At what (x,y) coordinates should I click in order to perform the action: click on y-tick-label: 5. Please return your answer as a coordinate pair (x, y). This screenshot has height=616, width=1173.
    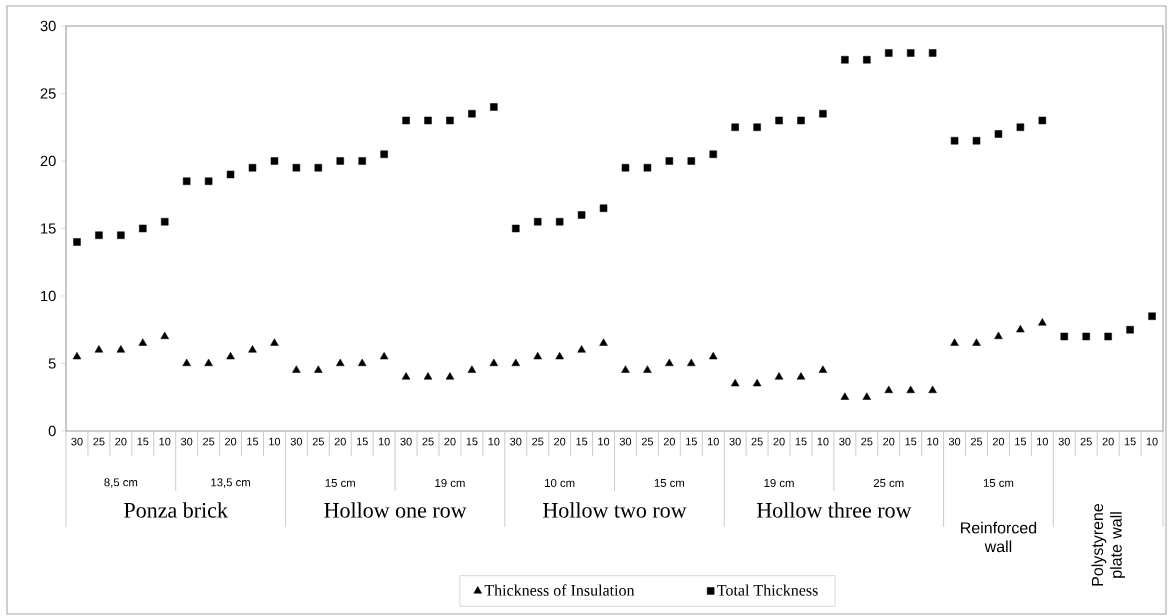
    Looking at the image, I should click on (52, 363).